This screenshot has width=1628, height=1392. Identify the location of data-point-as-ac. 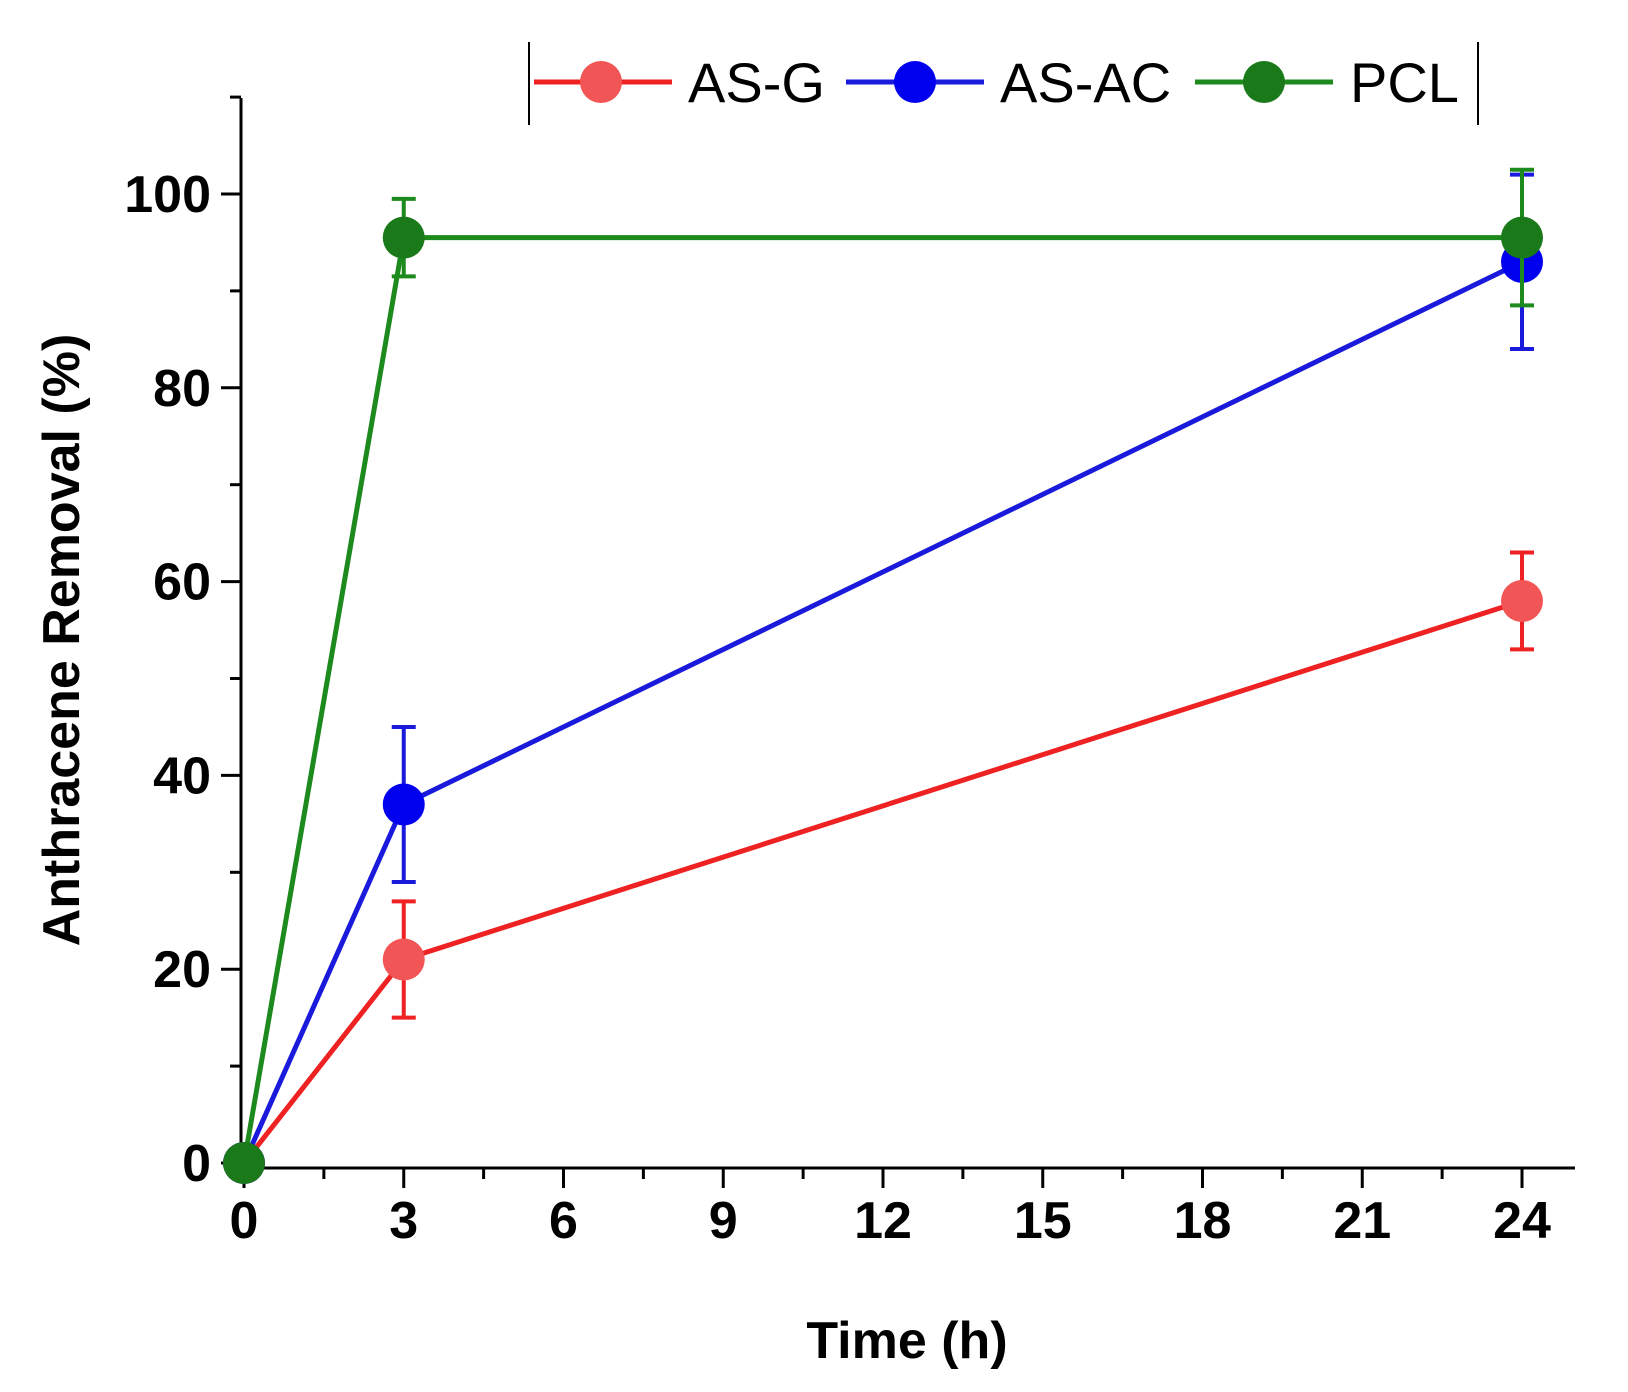
(403, 804).